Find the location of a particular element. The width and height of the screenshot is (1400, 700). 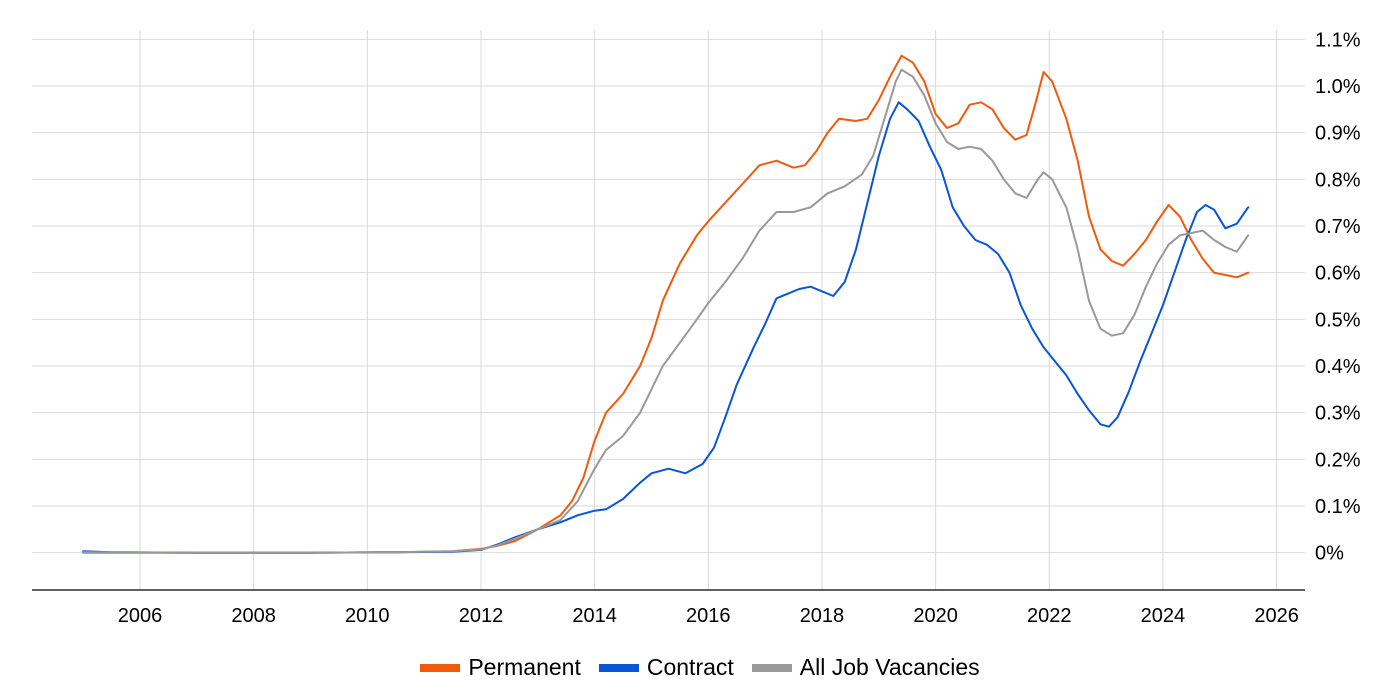

y-tick-label: 1.1% is located at coordinates (1338, 40).